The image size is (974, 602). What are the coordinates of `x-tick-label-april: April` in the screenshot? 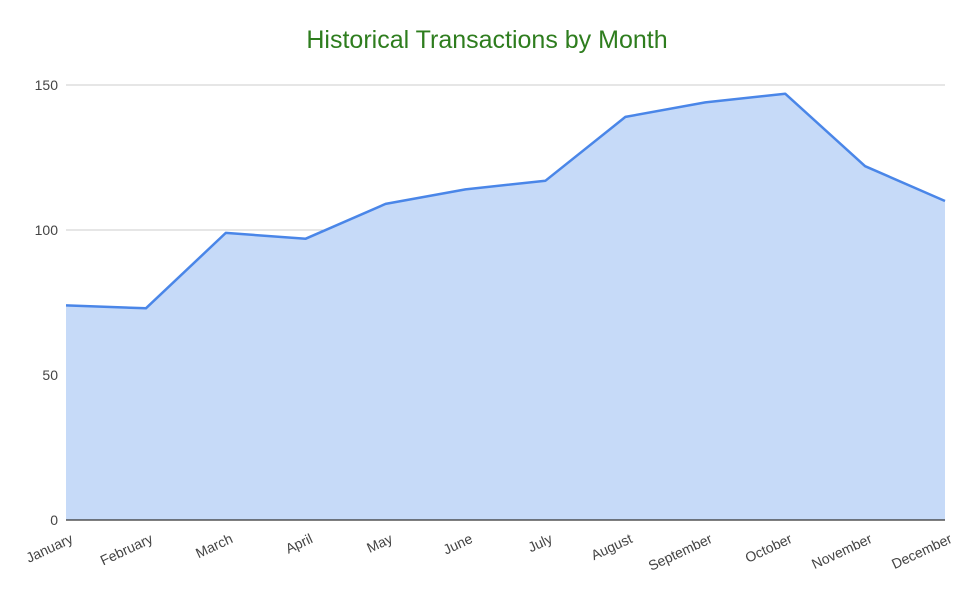 It's located at (299, 543).